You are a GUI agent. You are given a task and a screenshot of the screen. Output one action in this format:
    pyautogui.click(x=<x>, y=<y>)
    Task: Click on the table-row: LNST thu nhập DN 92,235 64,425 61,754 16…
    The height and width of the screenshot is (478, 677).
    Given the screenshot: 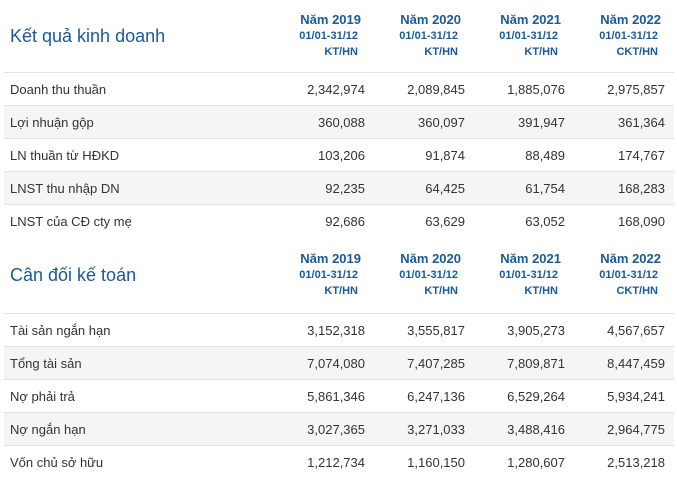 What is the action you would take?
    pyautogui.click(x=339, y=188)
    